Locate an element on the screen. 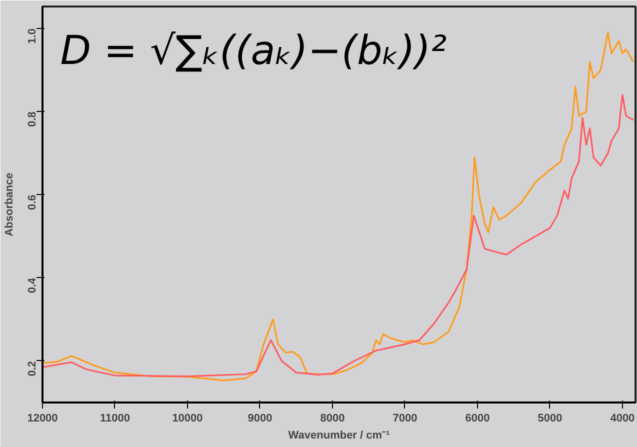 Image resolution: width=637 pixels, height=447 pixels. x-tick-label: 8000 is located at coordinates (332, 418).